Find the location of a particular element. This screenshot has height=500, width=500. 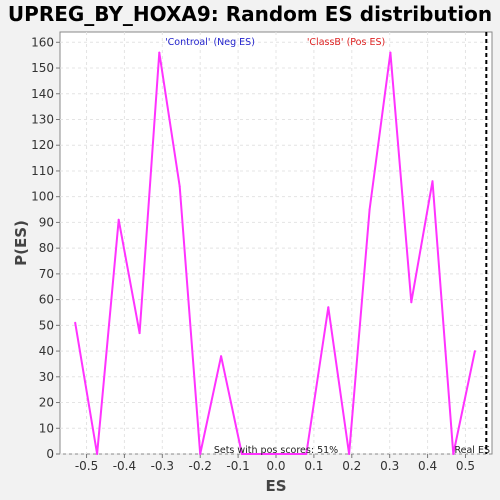

y-axis-title: P(ES) is located at coordinates (21, 243).